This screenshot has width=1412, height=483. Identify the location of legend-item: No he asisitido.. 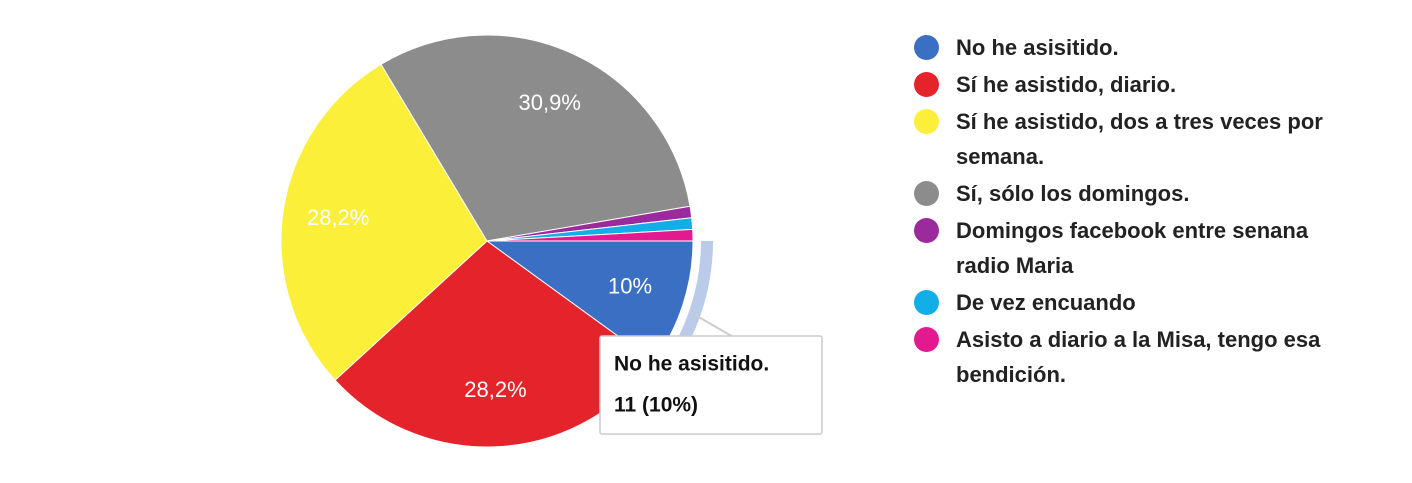
(1132, 47).